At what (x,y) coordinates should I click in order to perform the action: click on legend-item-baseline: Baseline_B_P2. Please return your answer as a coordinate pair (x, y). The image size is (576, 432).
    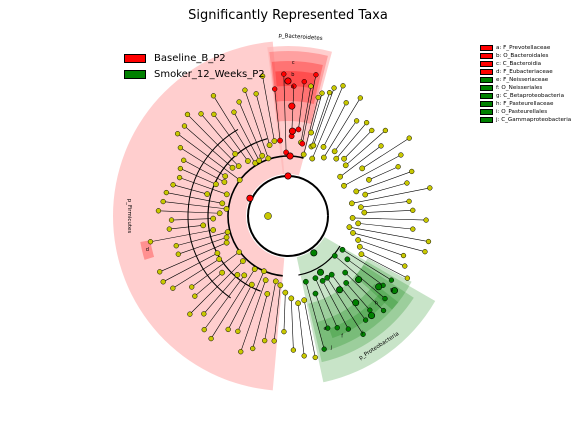
    Looking at the image, I should click on (194, 58).